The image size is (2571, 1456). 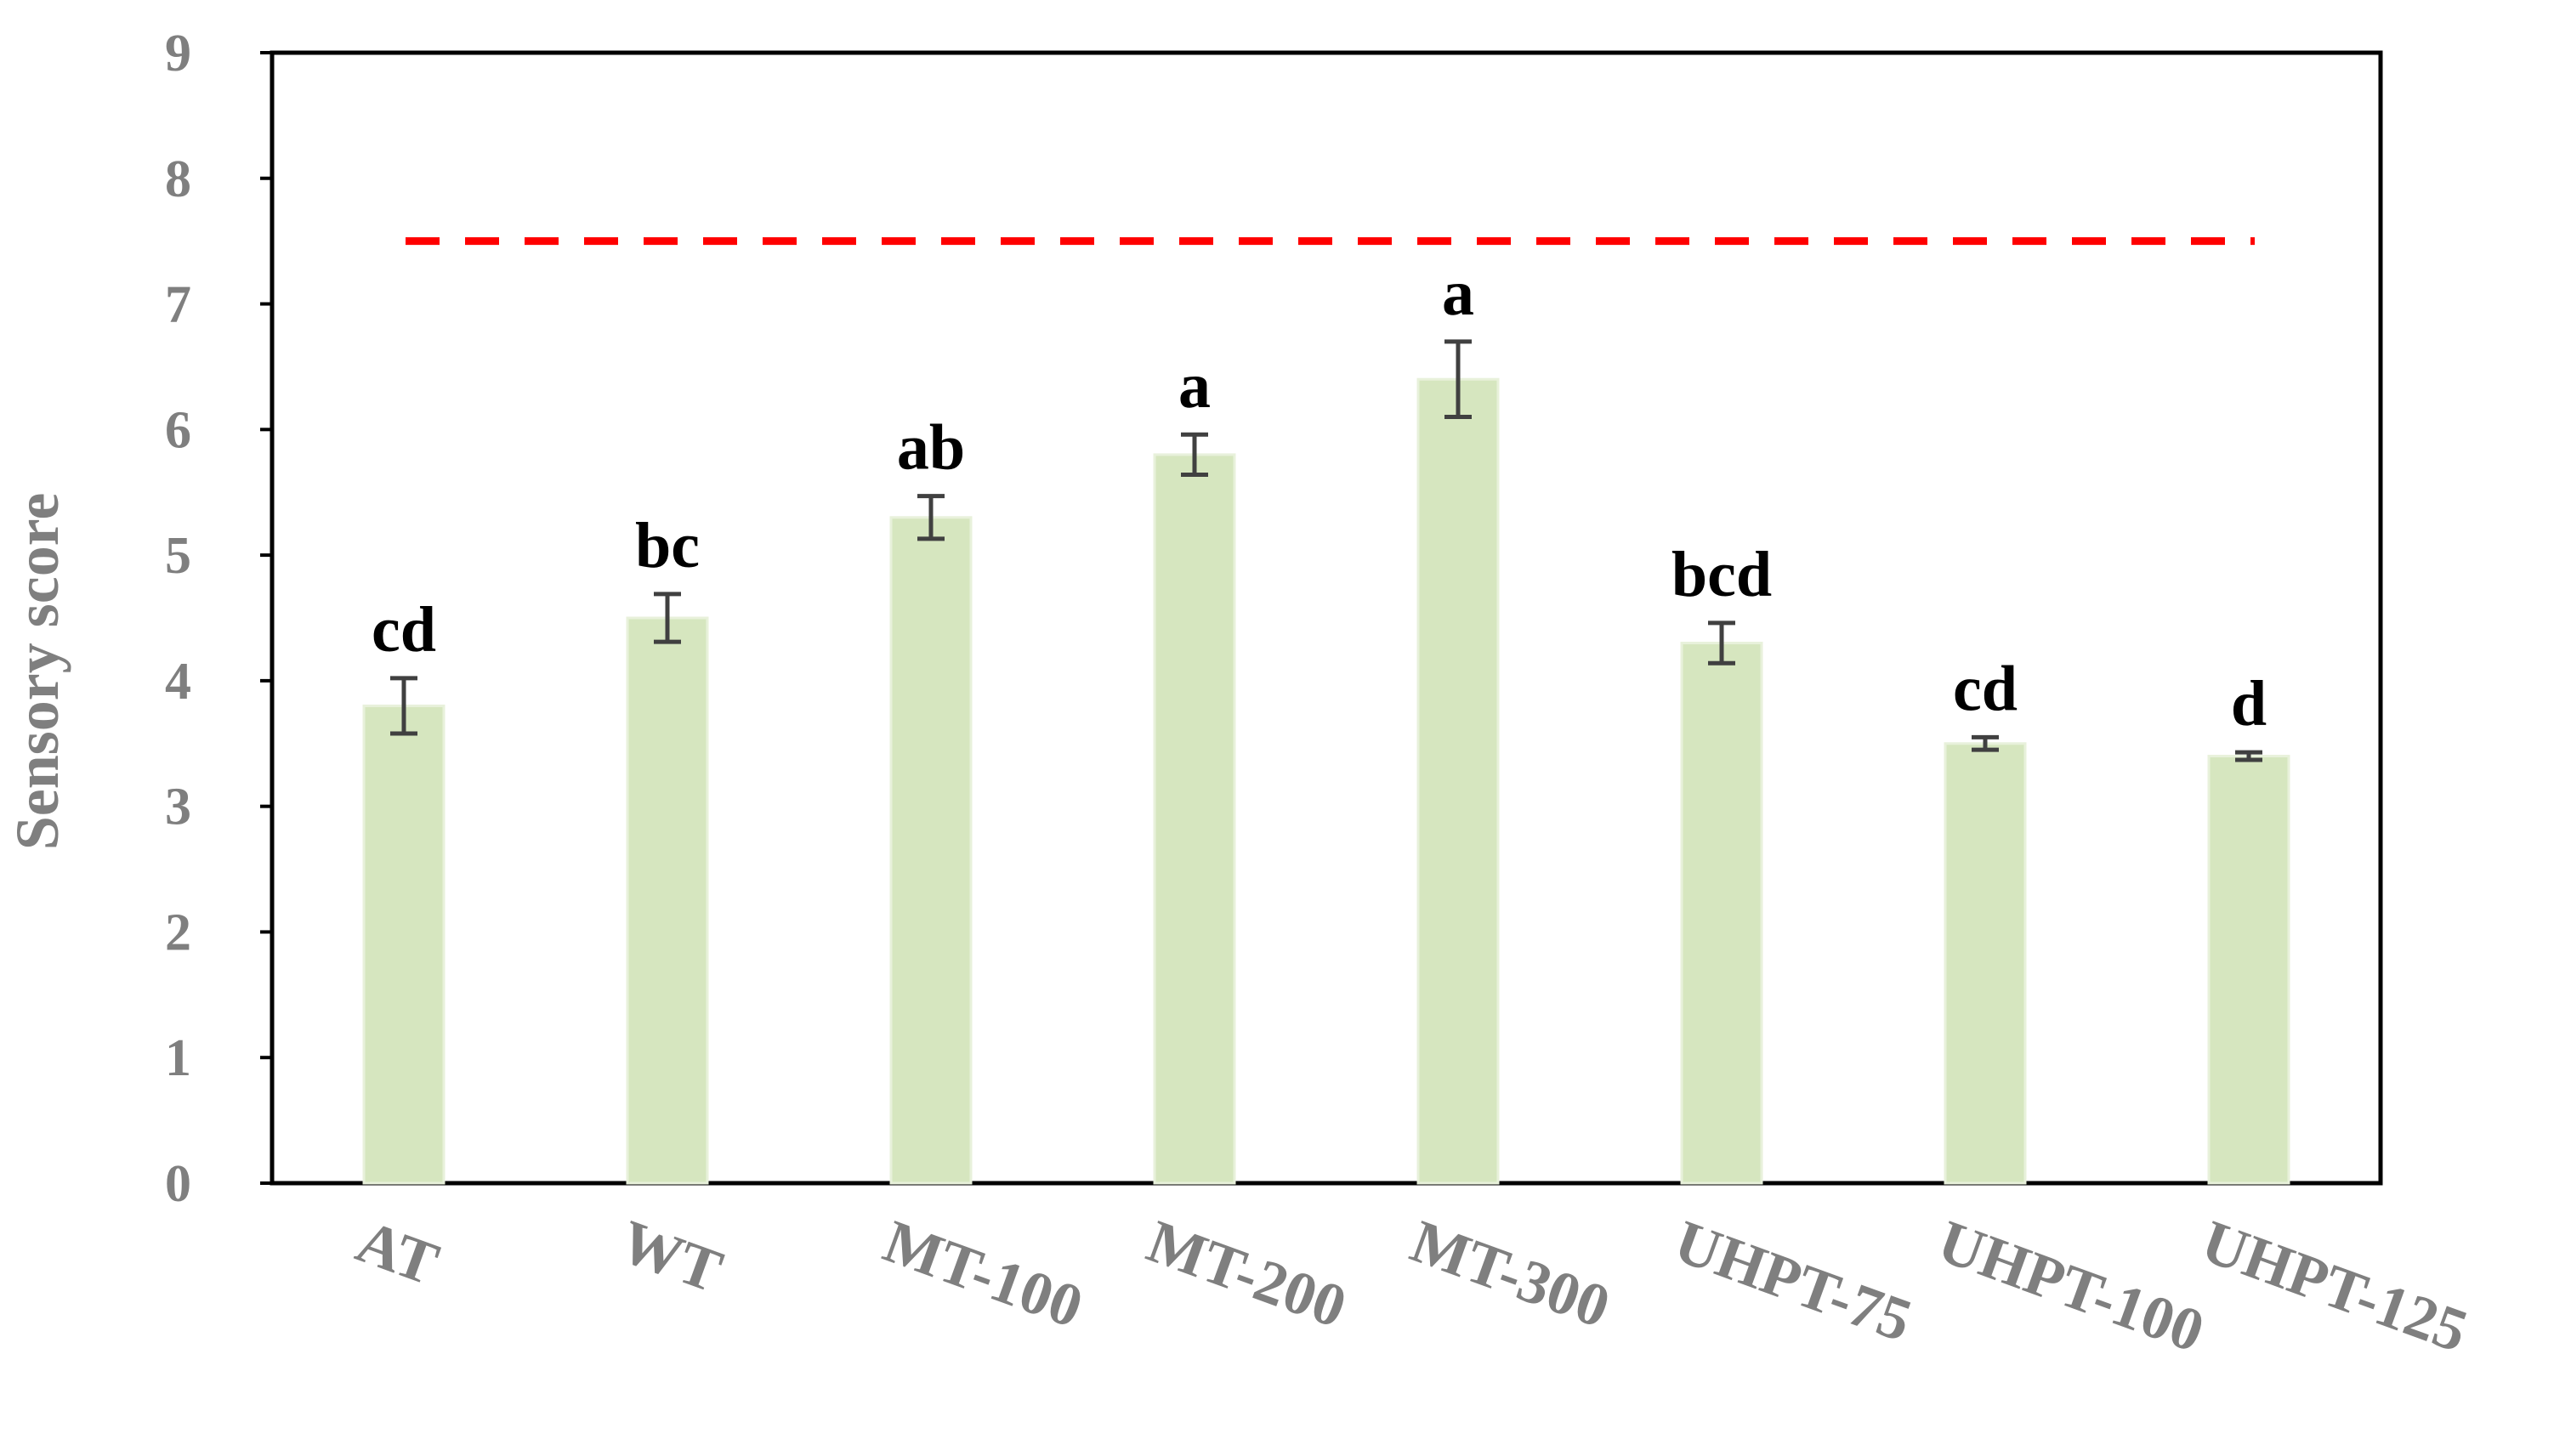 I want to click on y-tick-label: 5, so click(x=178, y=556).